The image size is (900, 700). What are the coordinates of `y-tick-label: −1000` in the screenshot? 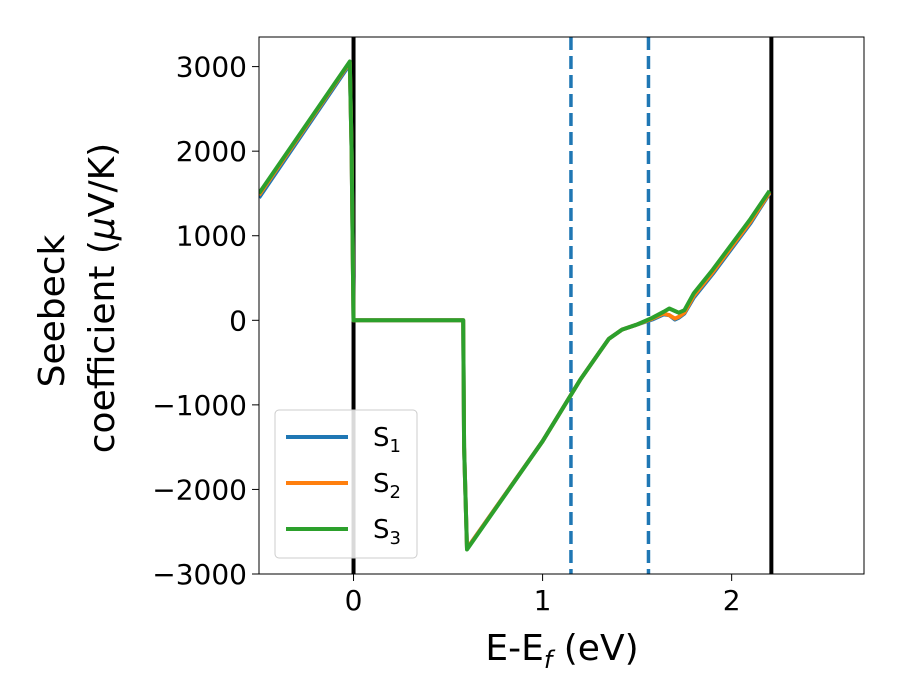 It's located at (199, 405).